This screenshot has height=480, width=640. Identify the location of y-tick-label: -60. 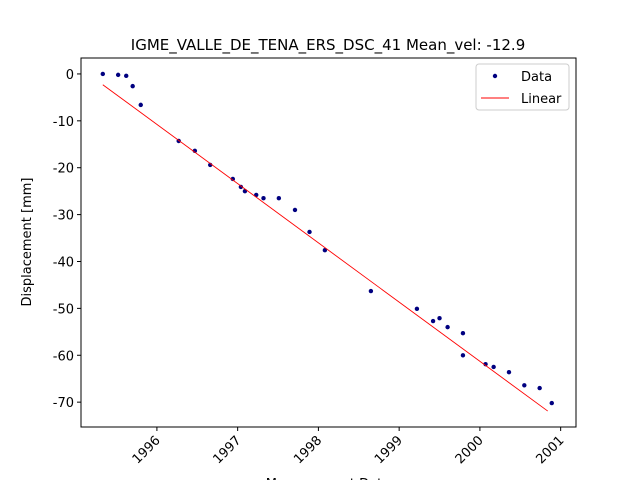
(63, 356).